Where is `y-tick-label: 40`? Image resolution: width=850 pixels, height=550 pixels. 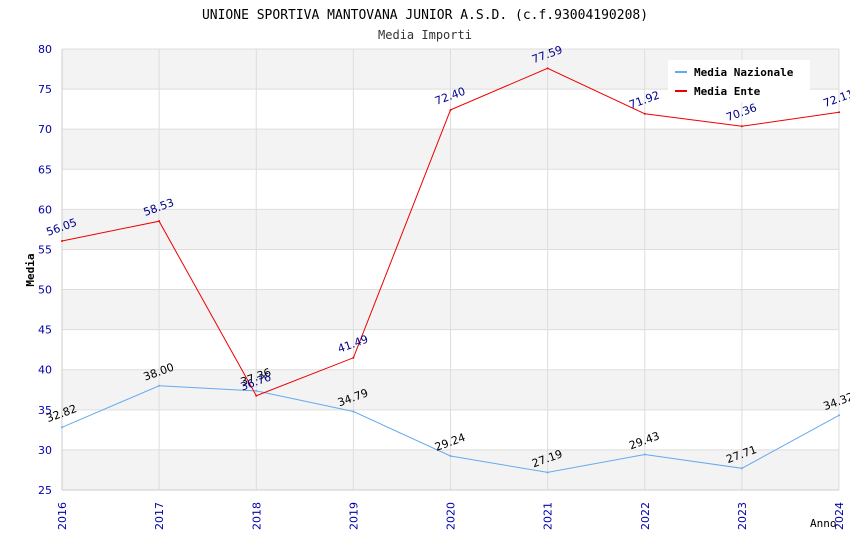
y-tick-label: 40 is located at coordinates (45, 370).